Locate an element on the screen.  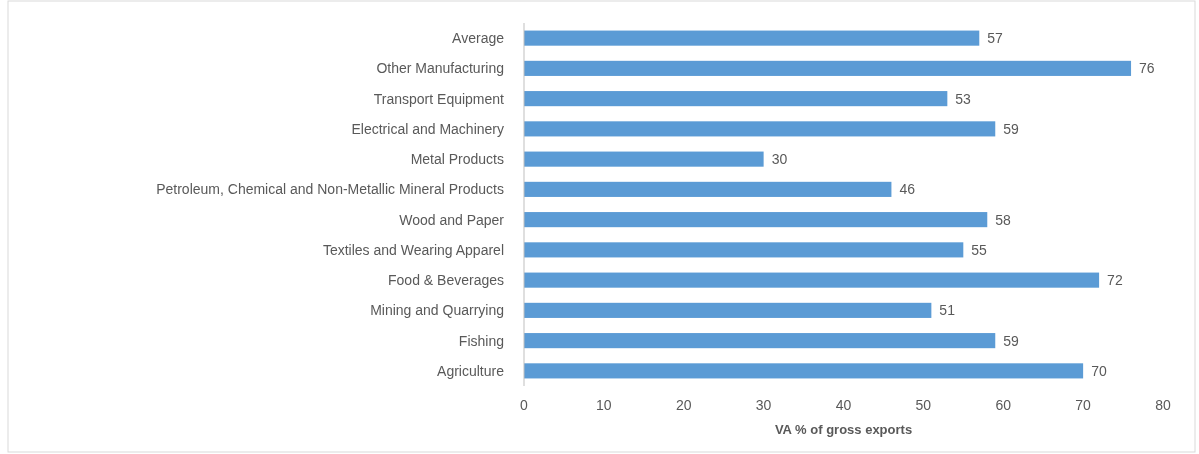
y-tick-label: Petroleum, Chemical and Non-Metallic Mineral Products is located at coordinates (330, 189).